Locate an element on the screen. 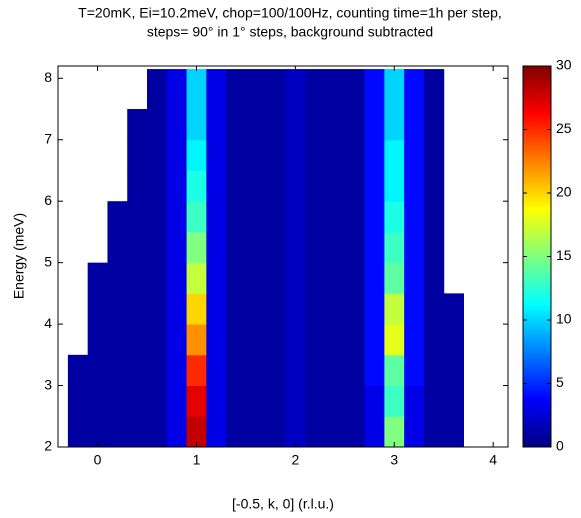  colorbar-tick-label: 15 is located at coordinates (564, 255).